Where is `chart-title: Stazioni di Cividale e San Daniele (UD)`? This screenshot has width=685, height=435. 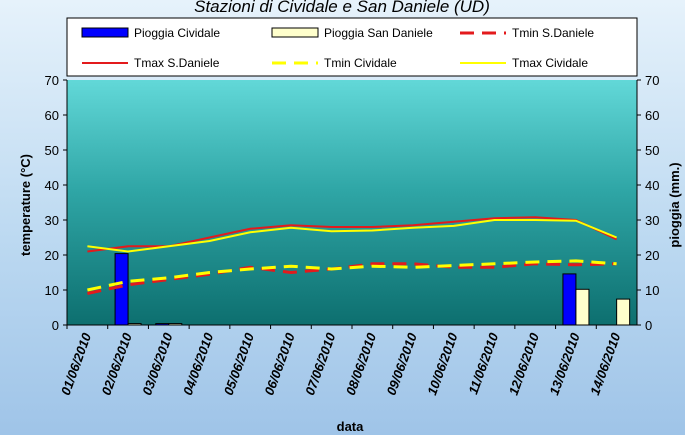 chart-title: Stazioni di Cividale e San Daniele (UD) is located at coordinates (342, 8).